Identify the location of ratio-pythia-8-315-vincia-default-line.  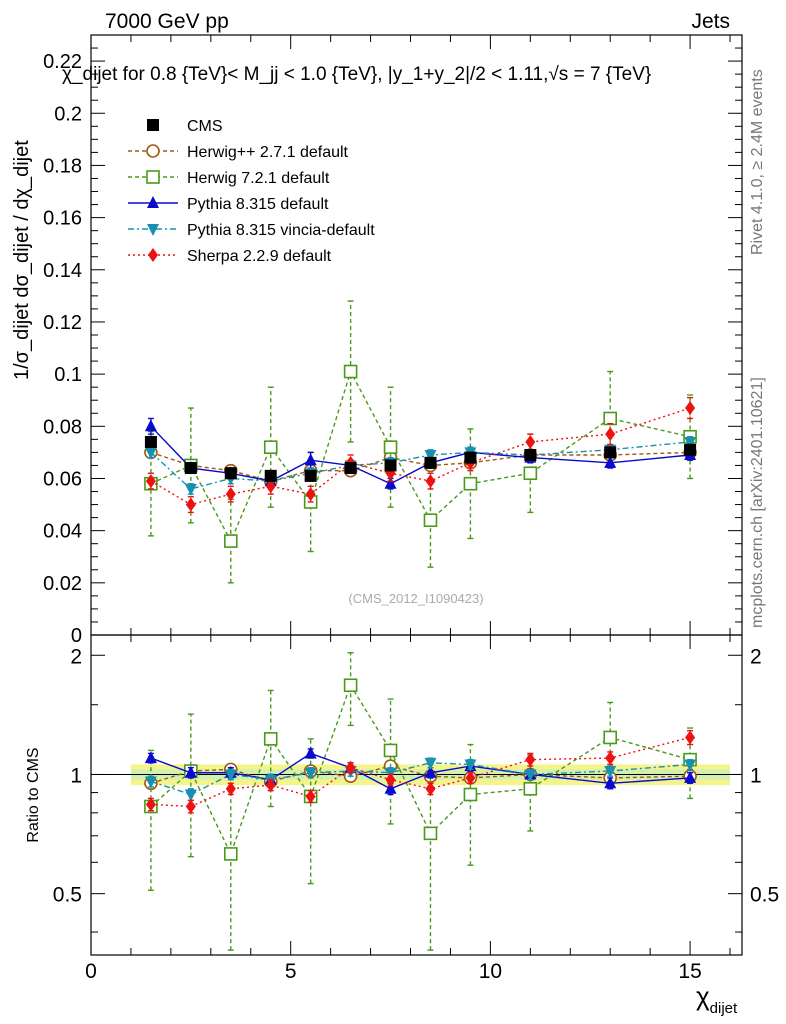
(420, 779).